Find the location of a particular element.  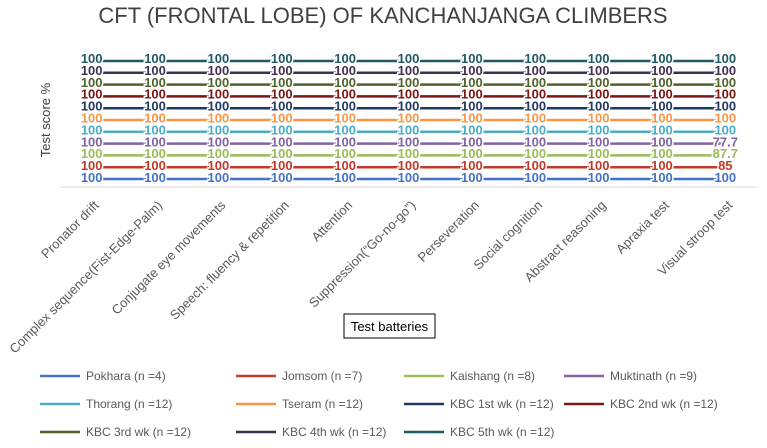

data-label: 77.7 is located at coordinates (725, 141).